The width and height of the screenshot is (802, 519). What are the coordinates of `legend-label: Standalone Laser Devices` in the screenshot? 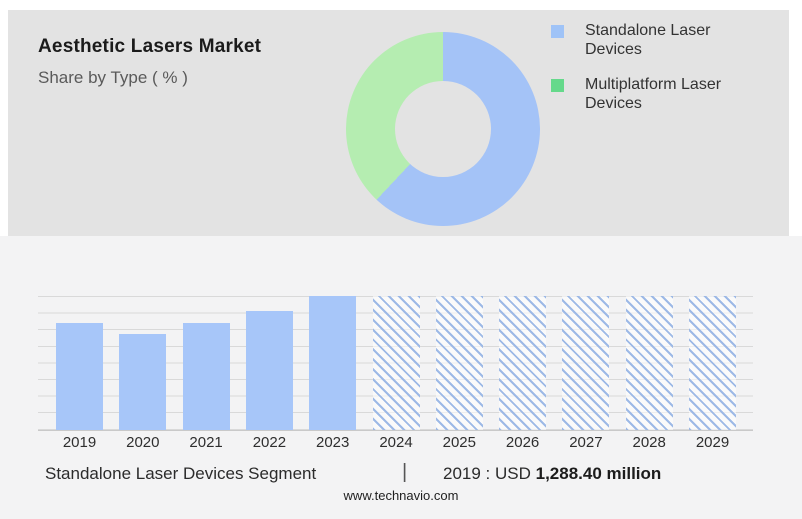 It's located at (648, 40).